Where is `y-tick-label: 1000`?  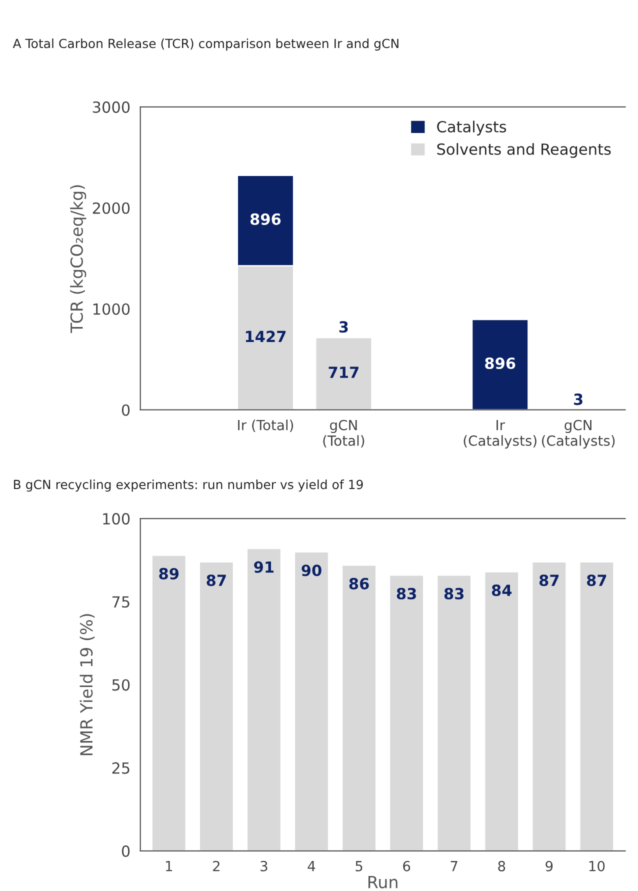 y-tick-label: 1000 is located at coordinates (111, 309).